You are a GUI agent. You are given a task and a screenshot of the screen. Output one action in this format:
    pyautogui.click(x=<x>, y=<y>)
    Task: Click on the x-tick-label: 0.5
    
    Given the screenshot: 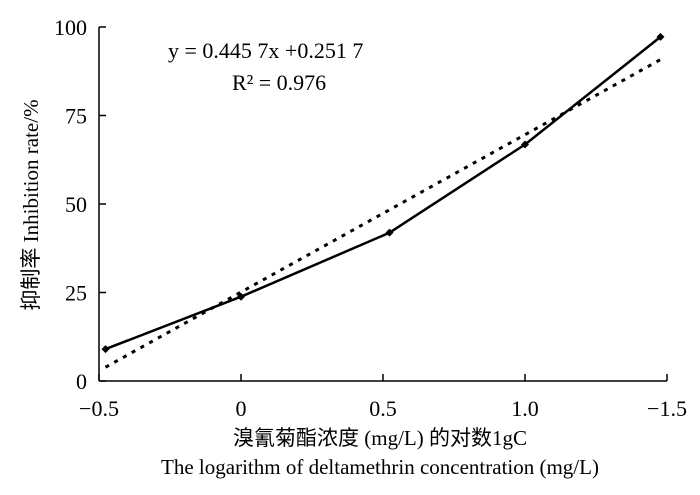 What is the action you would take?
    pyautogui.click(x=383, y=408)
    